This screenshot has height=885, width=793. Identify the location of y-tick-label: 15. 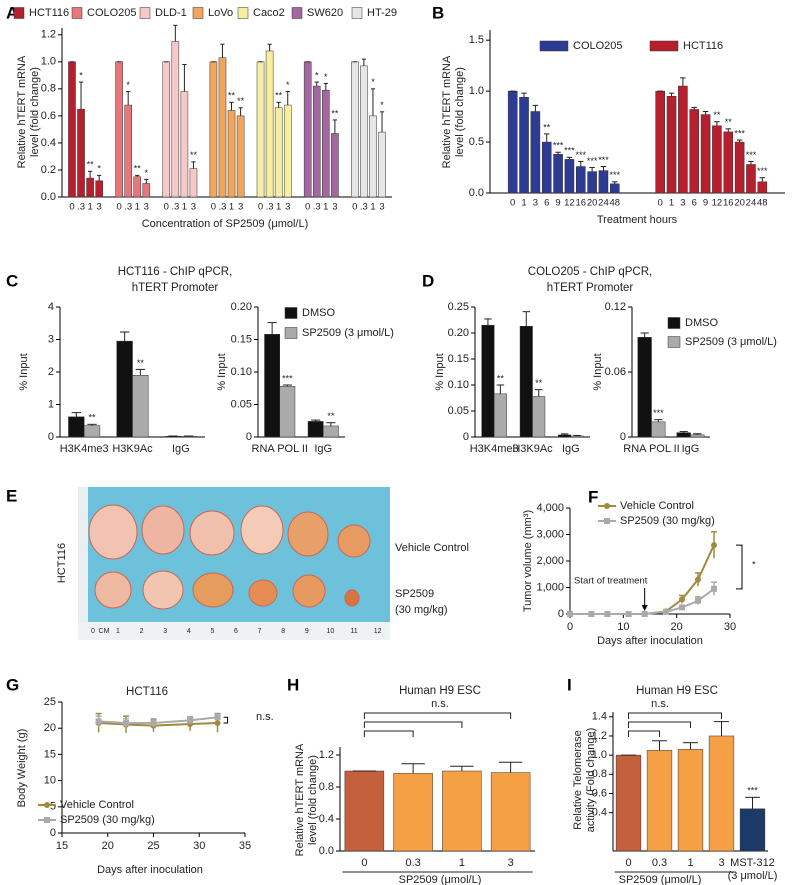
(50, 754).